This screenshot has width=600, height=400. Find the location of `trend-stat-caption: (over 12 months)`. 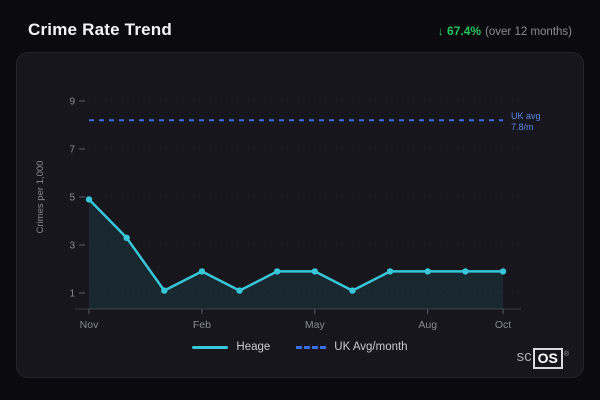

trend-stat-caption: (over 12 months) is located at coordinates (528, 32).